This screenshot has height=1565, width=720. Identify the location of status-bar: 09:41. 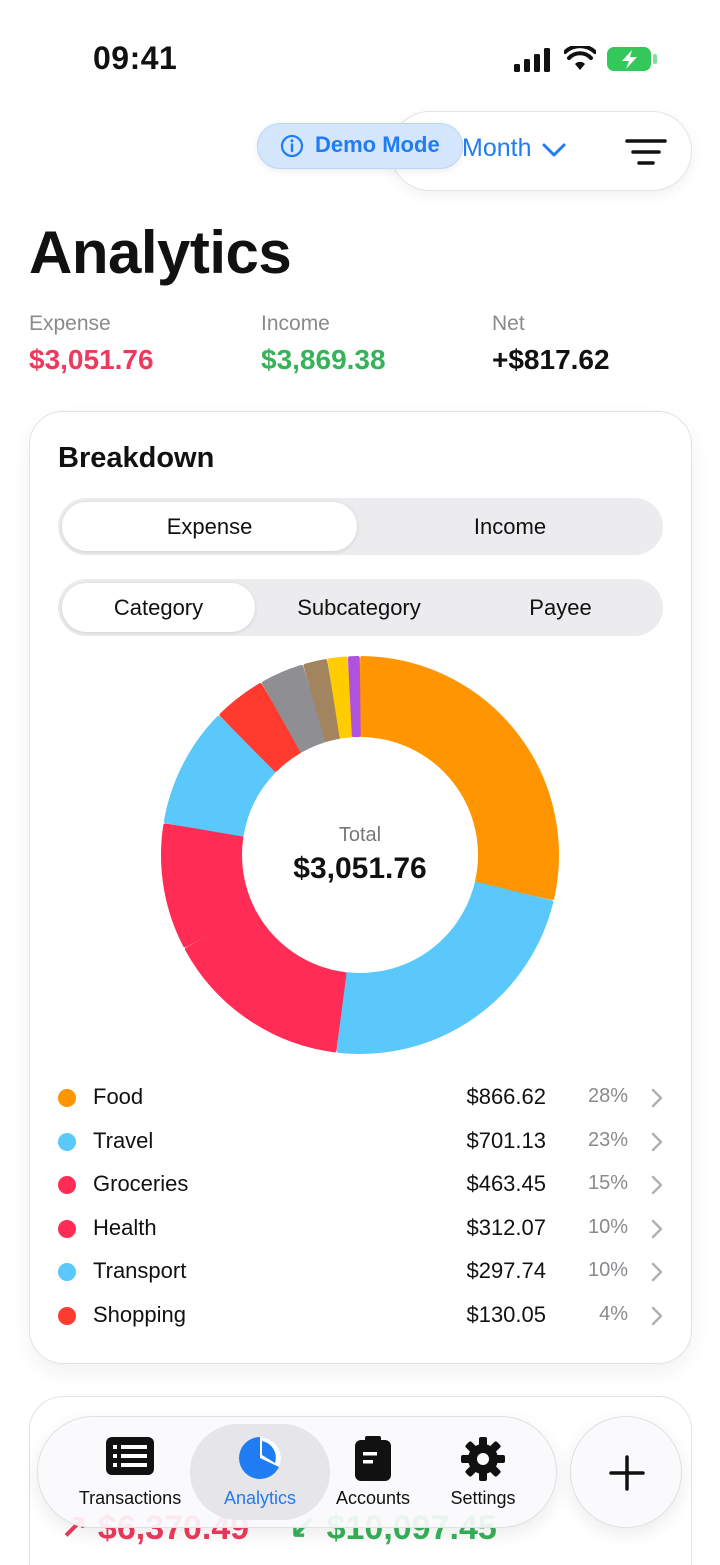
(360, 55).